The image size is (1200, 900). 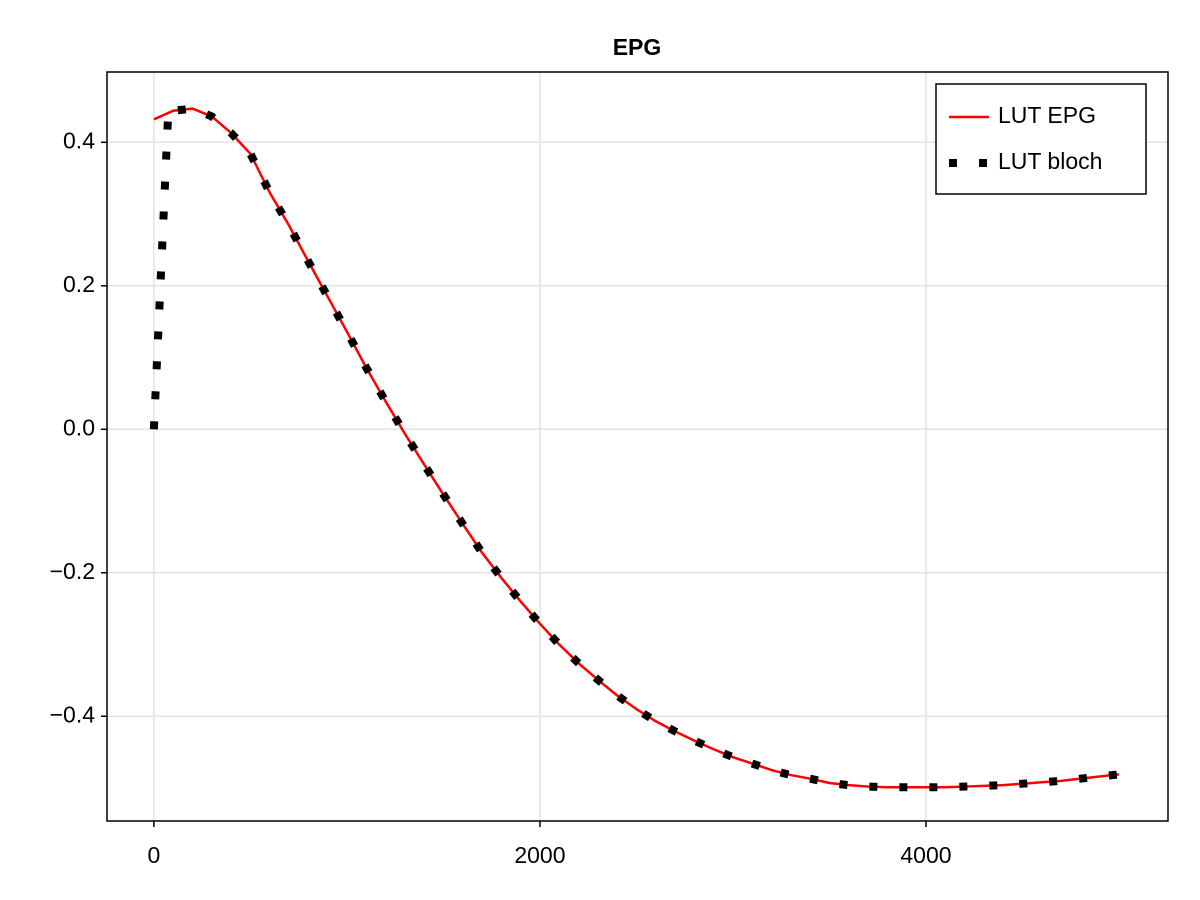 What do you see at coordinates (79, 140) in the screenshot?
I see `y-tick-label: 0.4` at bounding box center [79, 140].